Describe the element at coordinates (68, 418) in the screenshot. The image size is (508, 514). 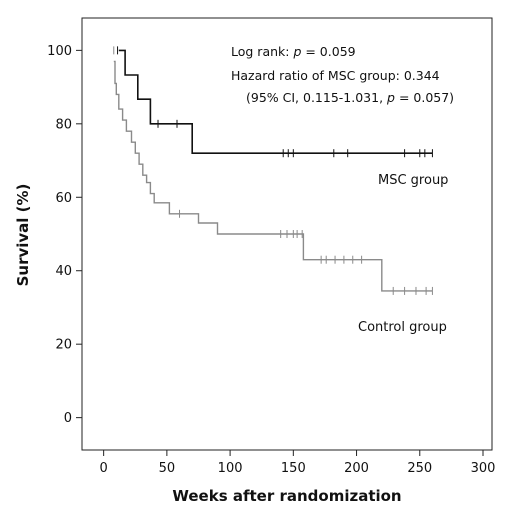
I see `y-tick-label: 0` at that location.